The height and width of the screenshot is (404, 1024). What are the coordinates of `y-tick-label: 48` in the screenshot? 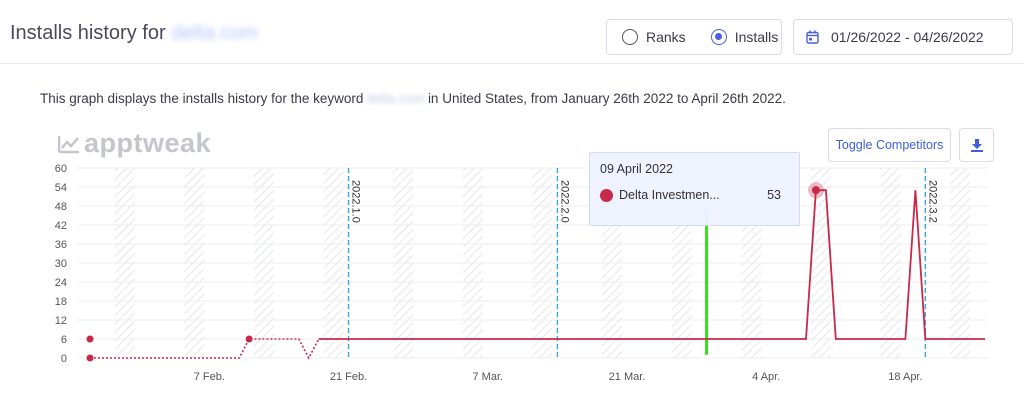 It's located at (61, 207).